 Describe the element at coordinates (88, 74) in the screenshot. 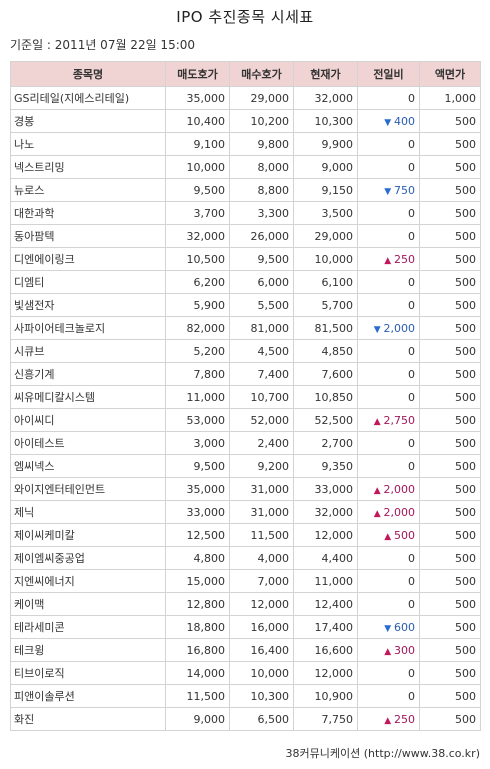

I see `col-header-name: 종목명` at that location.